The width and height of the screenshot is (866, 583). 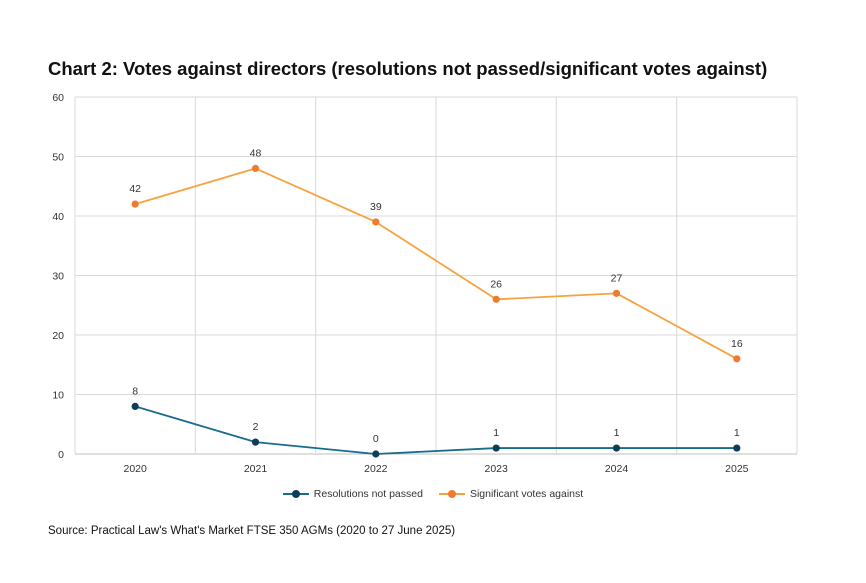 What do you see at coordinates (526, 494) in the screenshot?
I see `legend-label-significant-votes-against: Significant votes against` at bounding box center [526, 494].